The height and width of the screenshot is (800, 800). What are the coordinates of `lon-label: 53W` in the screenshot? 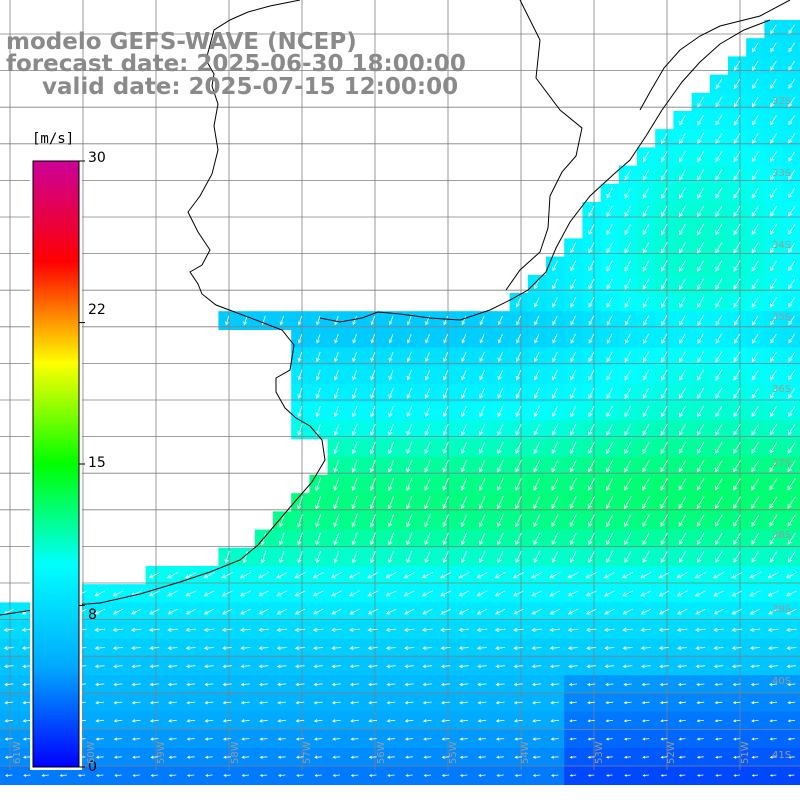 It's located at (599, 752).